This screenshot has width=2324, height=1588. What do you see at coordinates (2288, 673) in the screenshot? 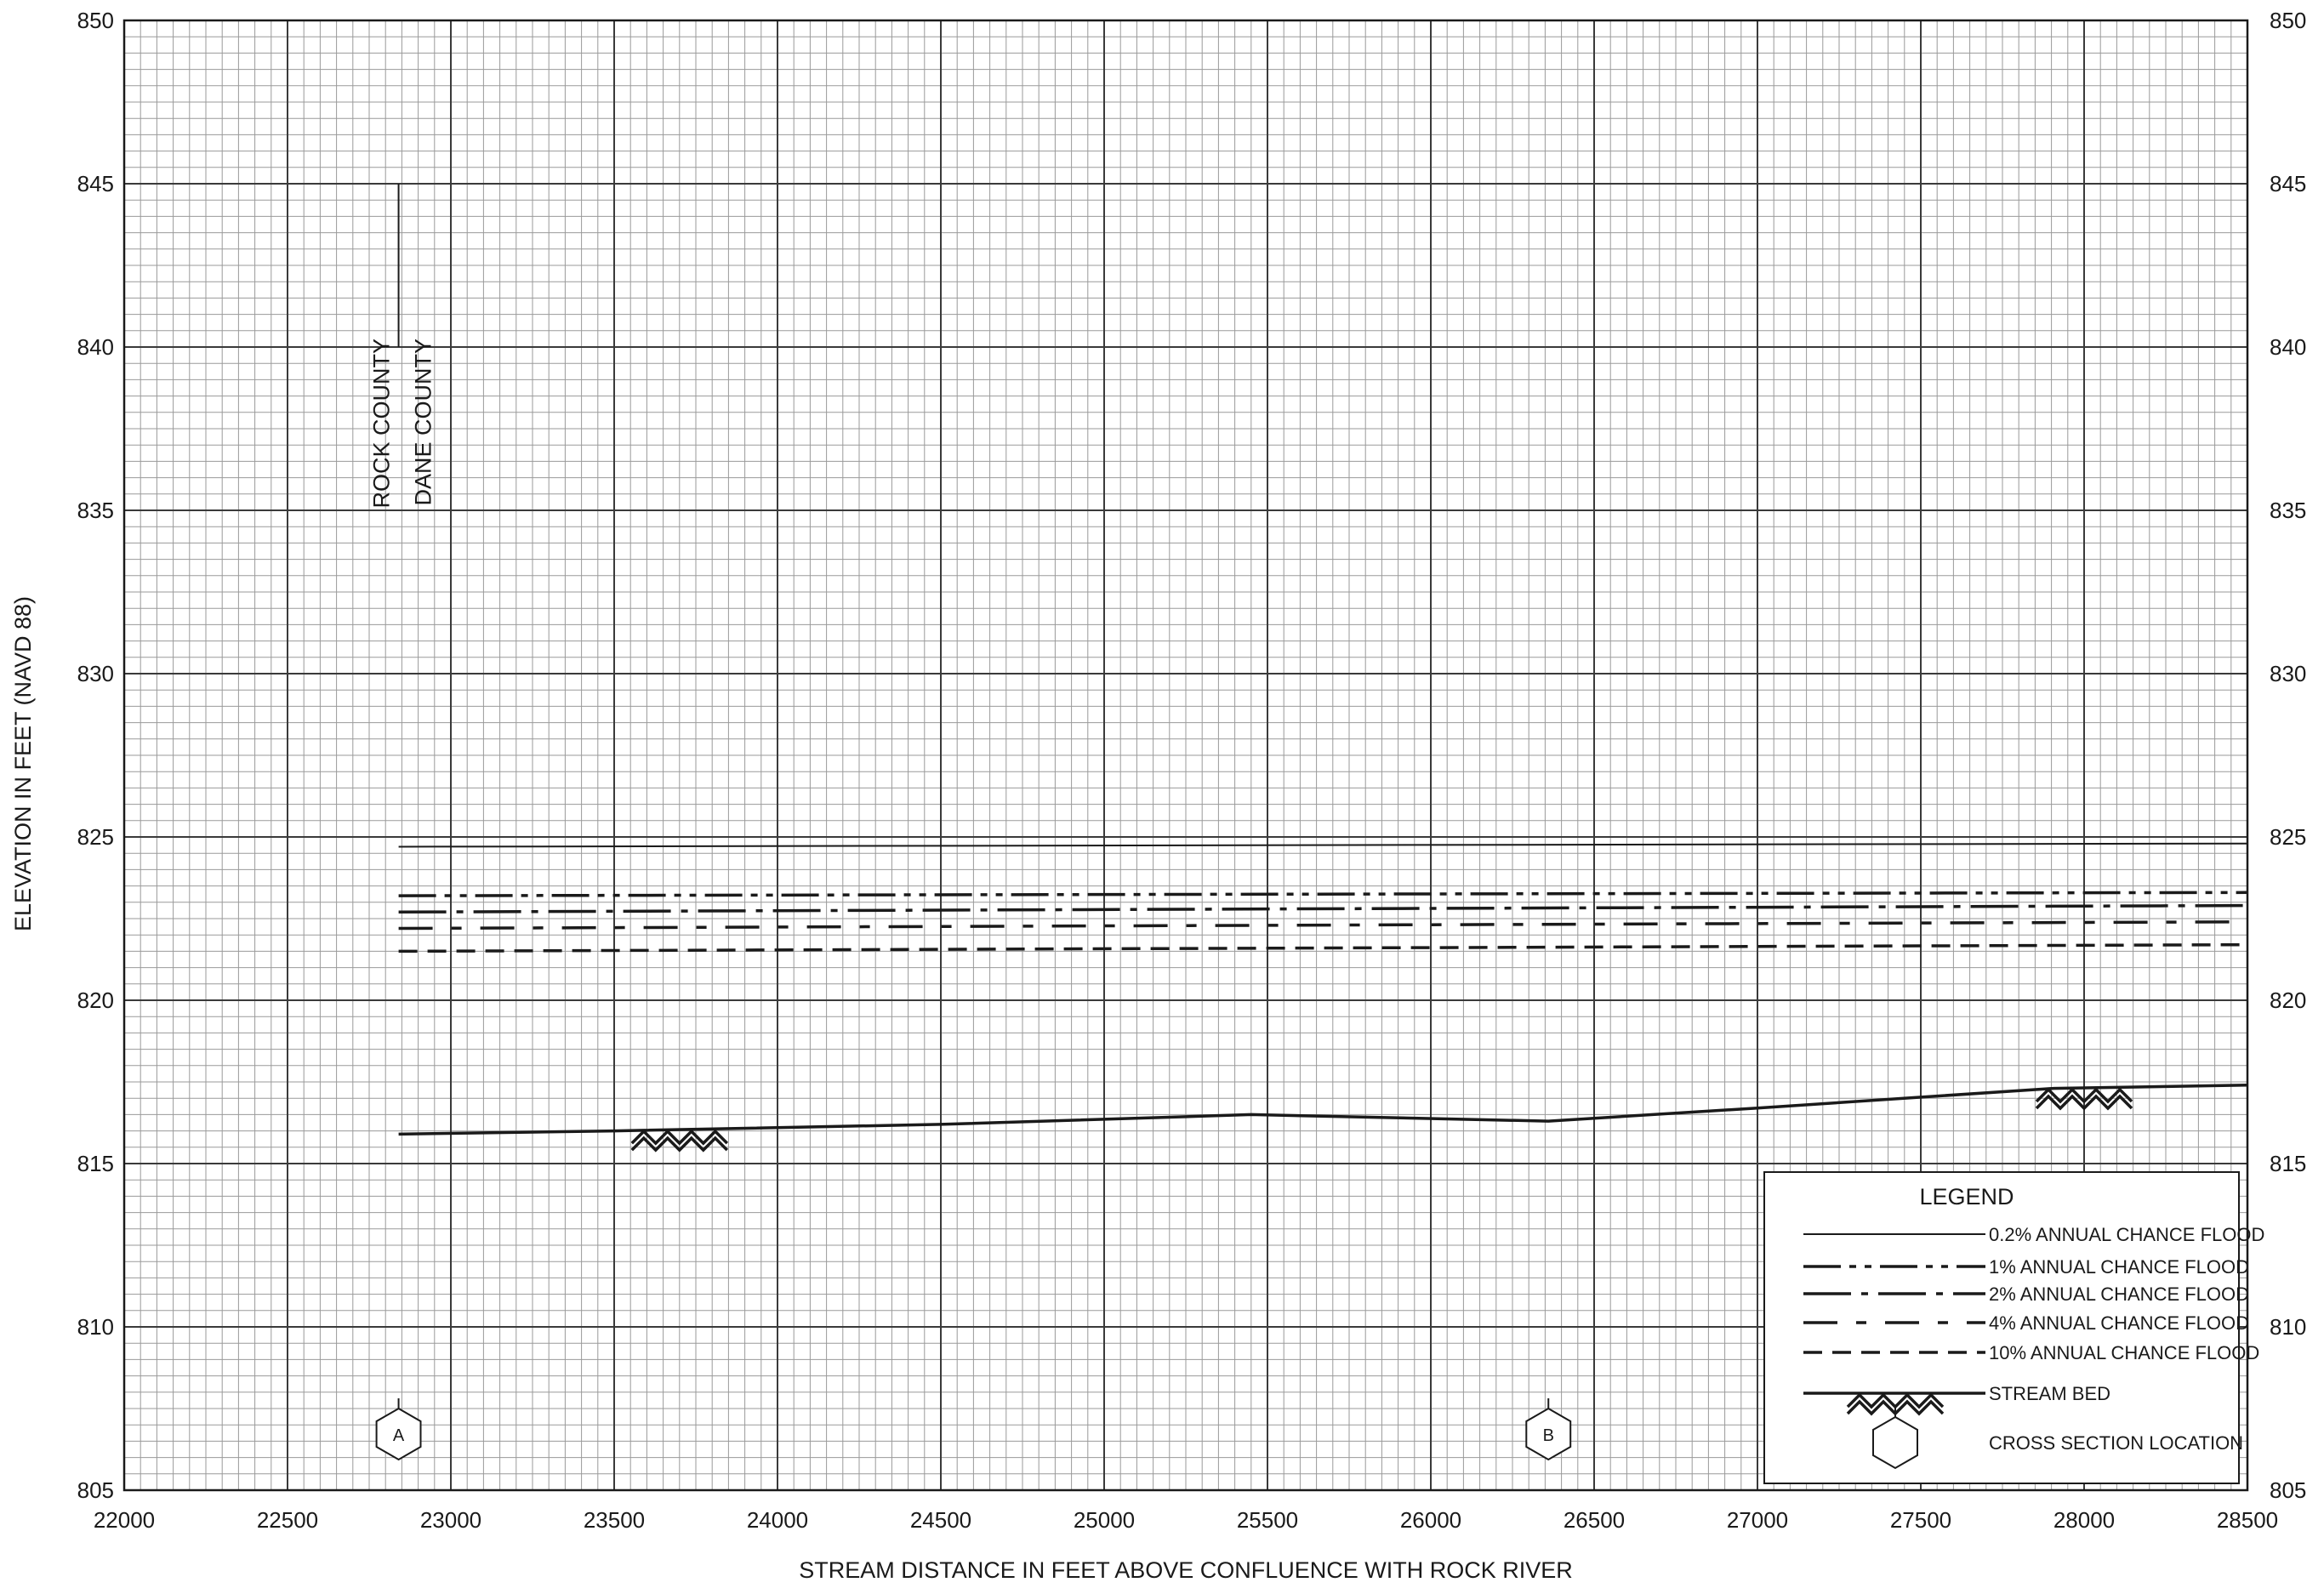
I see `y-tick-label-right: 830` at bounding box center [2288, 673].